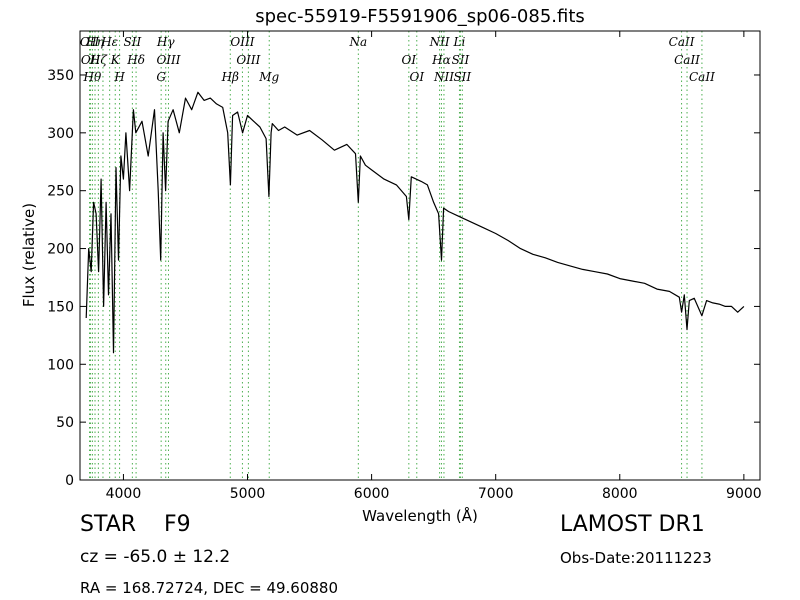  I want to click on y-tick-label: 250, so click(60, 192).